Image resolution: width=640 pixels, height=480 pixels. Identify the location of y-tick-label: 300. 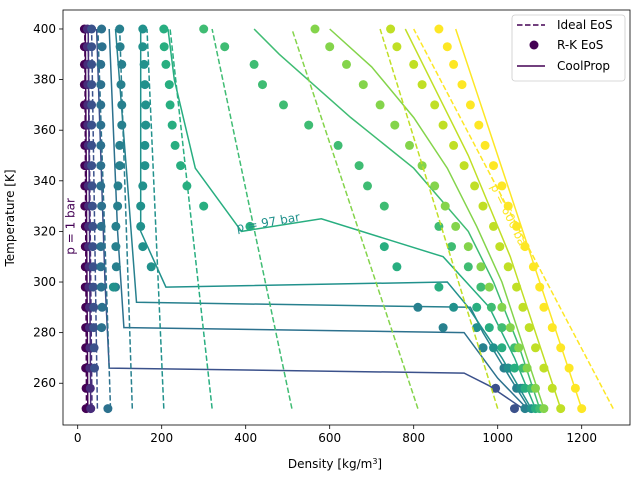
(44, 282).